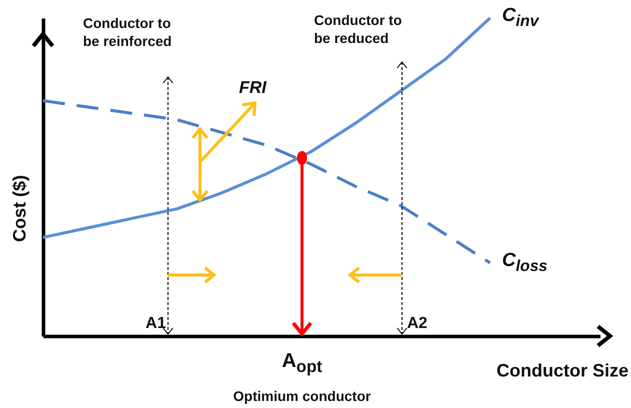  Describe the element at coordinates (128, 32) in the screenshot. I see `annotation: Conductor to be reinforced` at that location.